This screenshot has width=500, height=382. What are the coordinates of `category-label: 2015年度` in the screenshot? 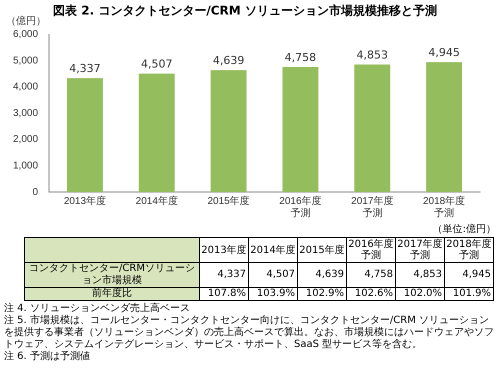 It's located at (322, 250).